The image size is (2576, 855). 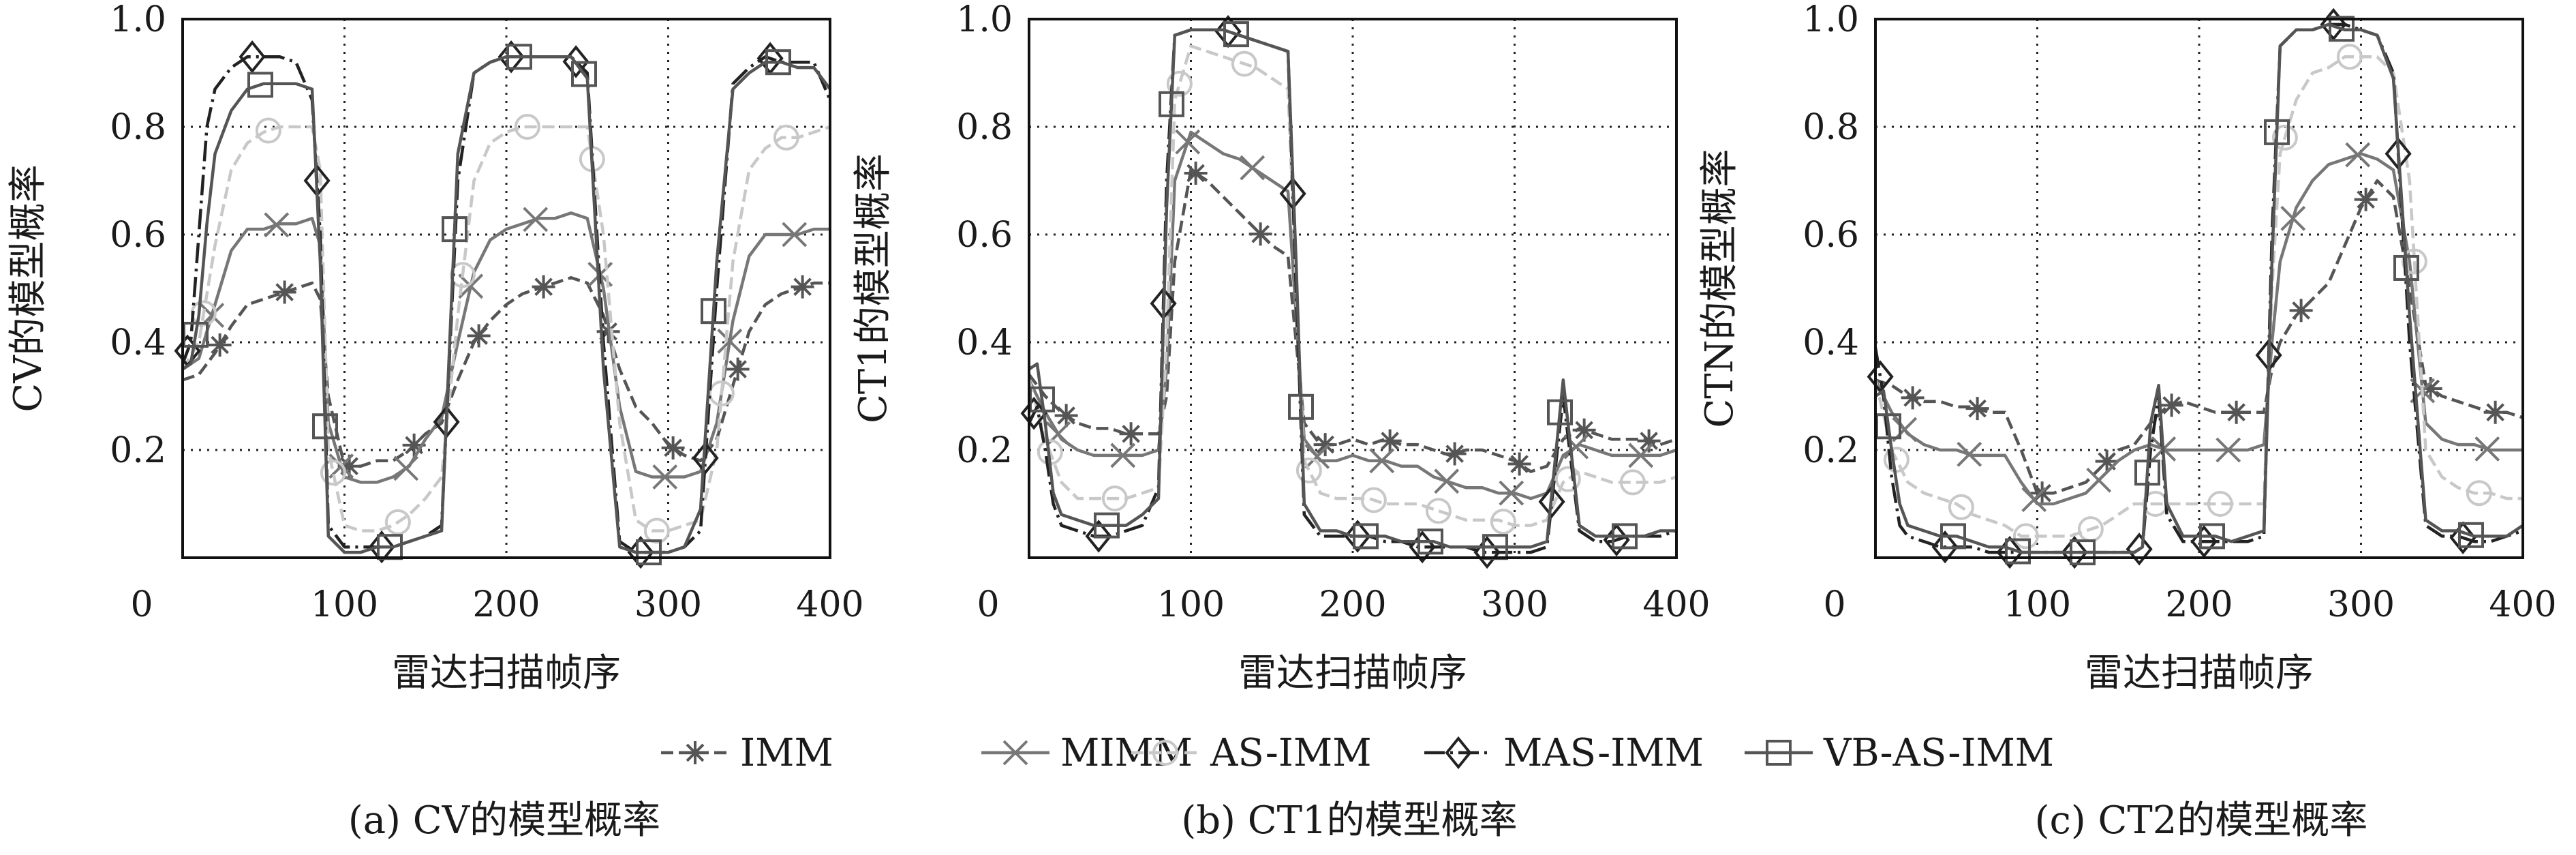 What do you see at coordinates (28, 288) in the screenshot?
I see `y-axis-label: CV的模型概率` at bounding box center [28, 288].